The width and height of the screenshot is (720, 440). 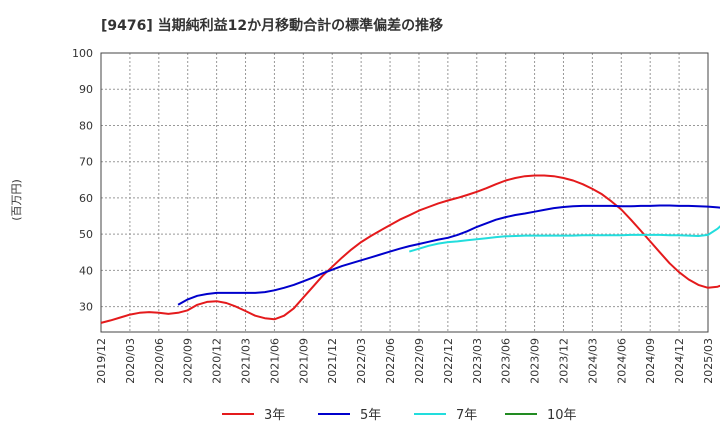 I want to click on x-tick-label: 2022/09, so click(x=419, y=361).